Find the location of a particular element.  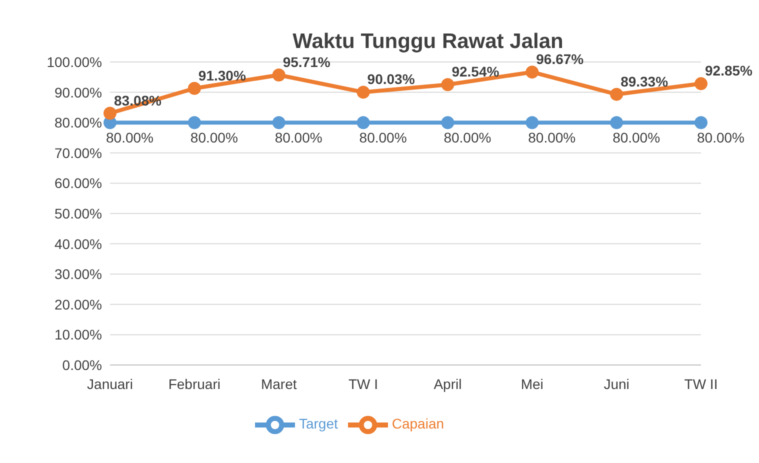

x-tick-label: TW II is located at coordinates (701, 384).